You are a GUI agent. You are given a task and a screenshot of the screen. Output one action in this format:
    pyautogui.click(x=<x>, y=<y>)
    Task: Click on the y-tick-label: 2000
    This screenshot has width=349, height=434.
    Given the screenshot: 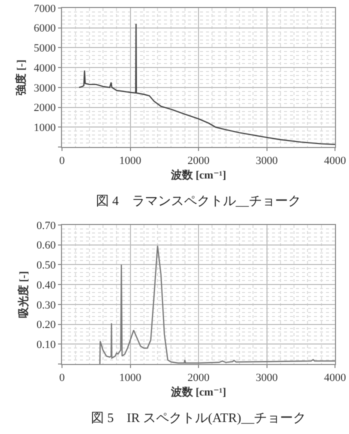 What is the action you would take?
    pyautogui.click(x=45, y=108)
    